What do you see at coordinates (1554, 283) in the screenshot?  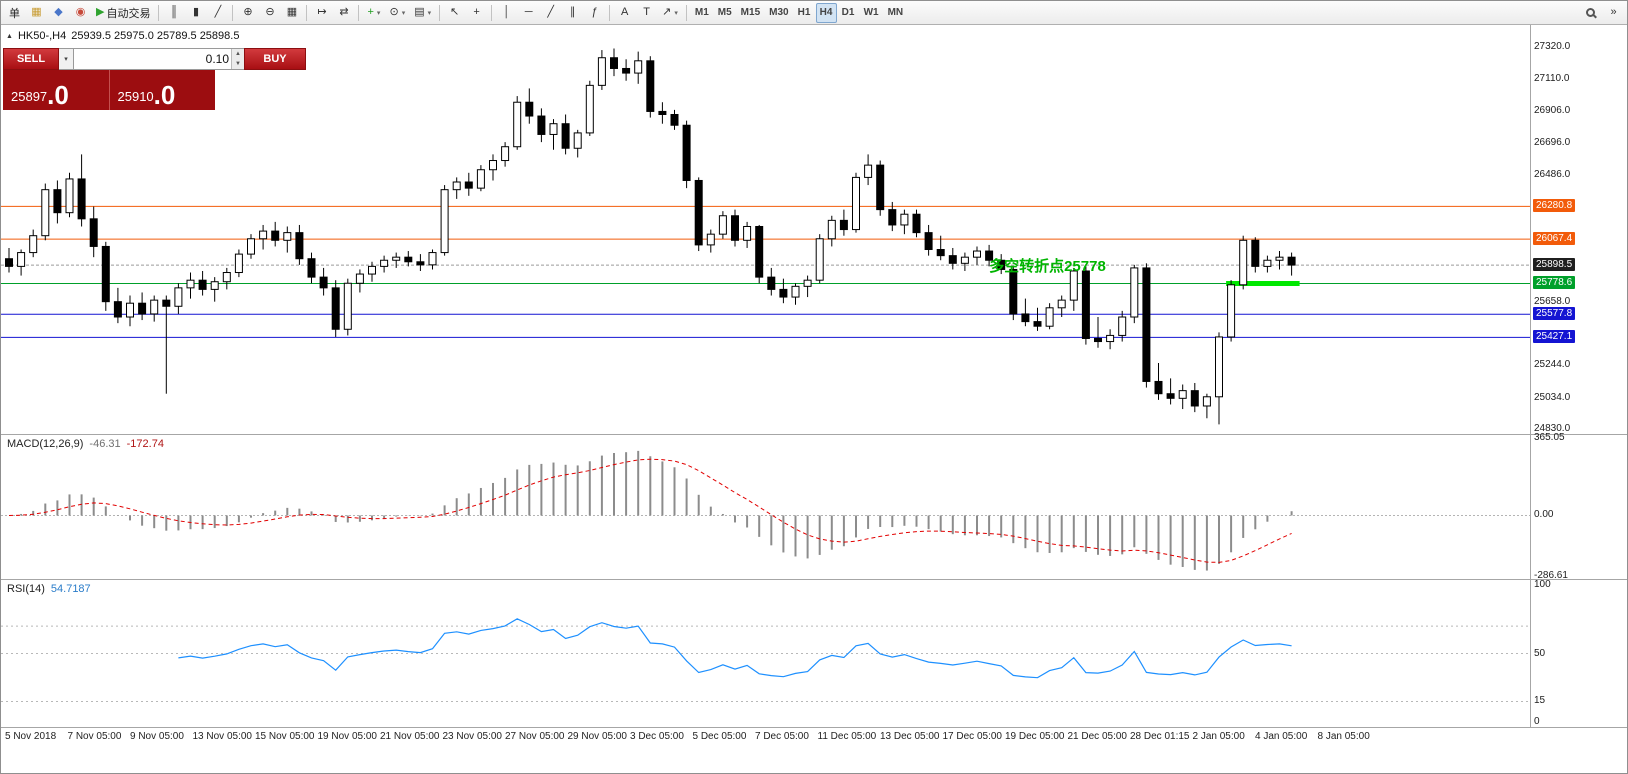 I see `price-axis-badge: 25778.6` at bounding box center [1554, 283].